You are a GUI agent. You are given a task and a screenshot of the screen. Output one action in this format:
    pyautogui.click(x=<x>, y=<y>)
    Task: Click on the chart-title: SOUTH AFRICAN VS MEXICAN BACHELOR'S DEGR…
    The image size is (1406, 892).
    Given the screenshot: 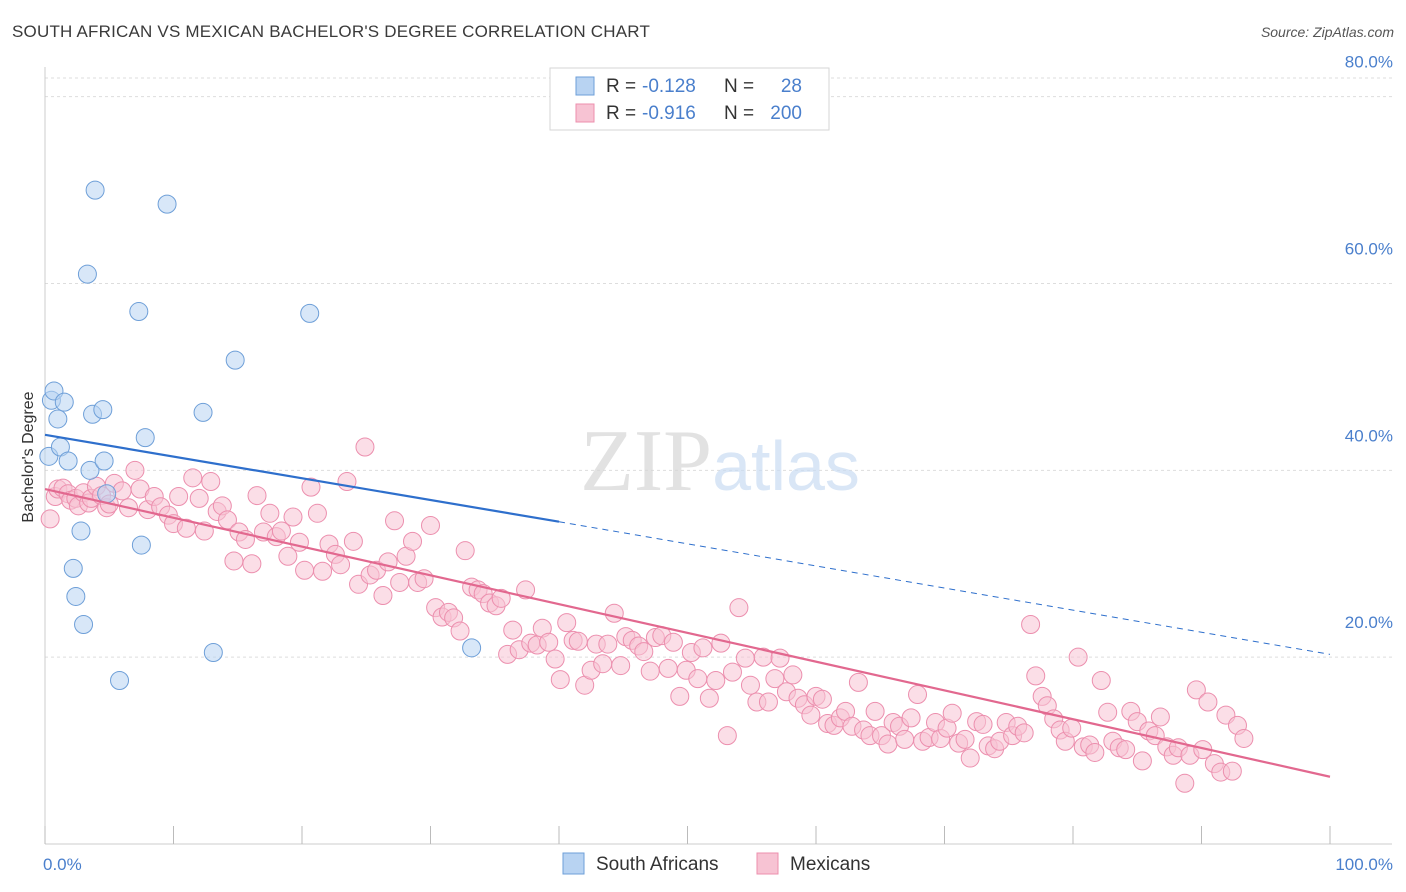 What is the action you would take?
    pyautogui.click(x=331, y=31)
    